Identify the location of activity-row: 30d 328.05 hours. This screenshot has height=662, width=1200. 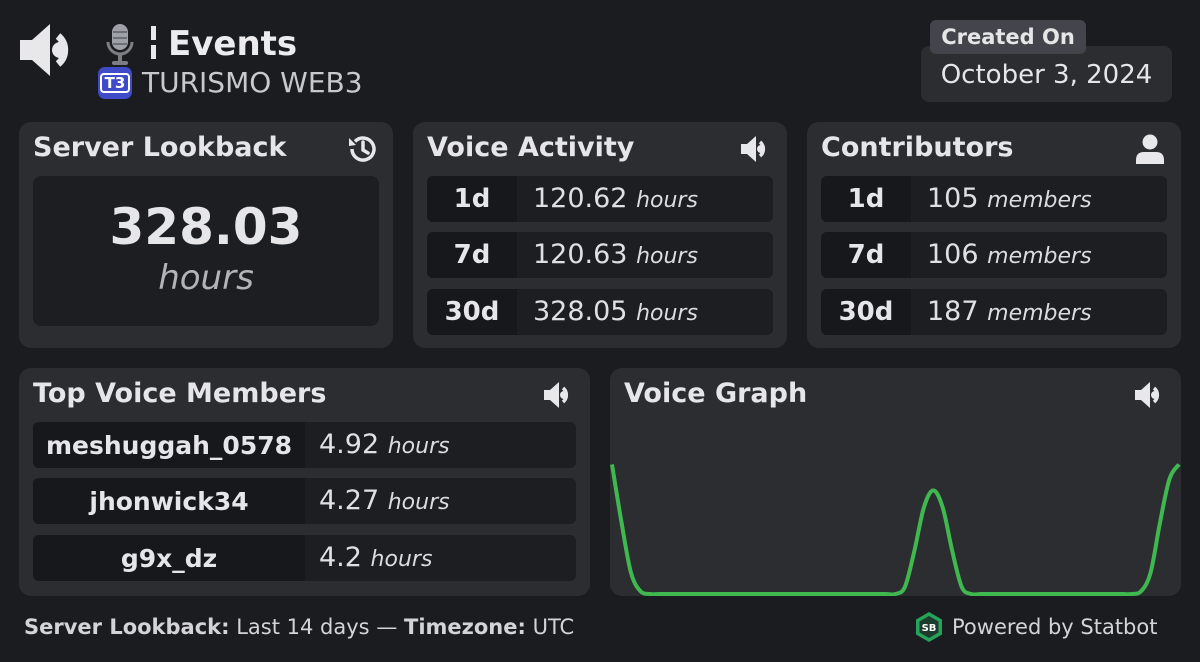
(600, 312).